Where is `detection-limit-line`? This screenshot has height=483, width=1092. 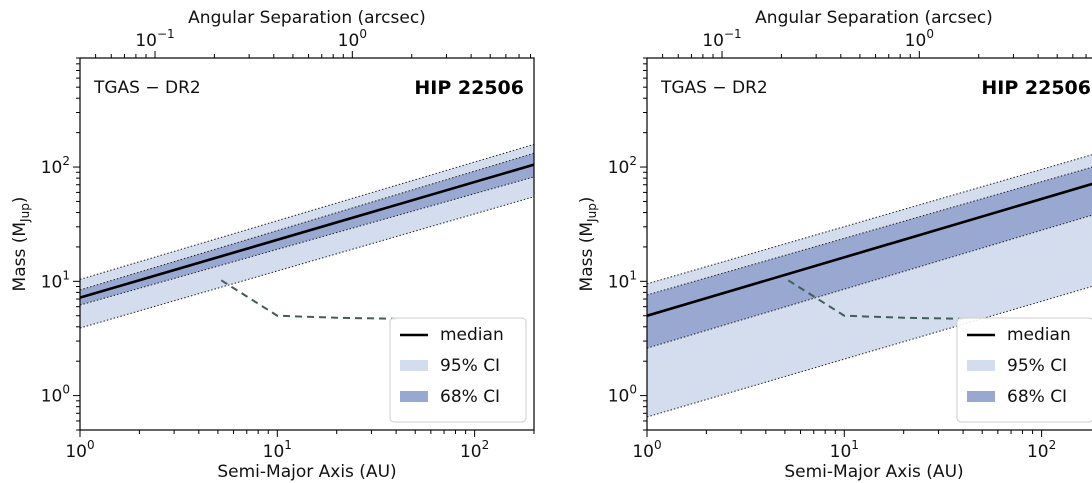 detection-limit-line is located at coordinates (308, 299).